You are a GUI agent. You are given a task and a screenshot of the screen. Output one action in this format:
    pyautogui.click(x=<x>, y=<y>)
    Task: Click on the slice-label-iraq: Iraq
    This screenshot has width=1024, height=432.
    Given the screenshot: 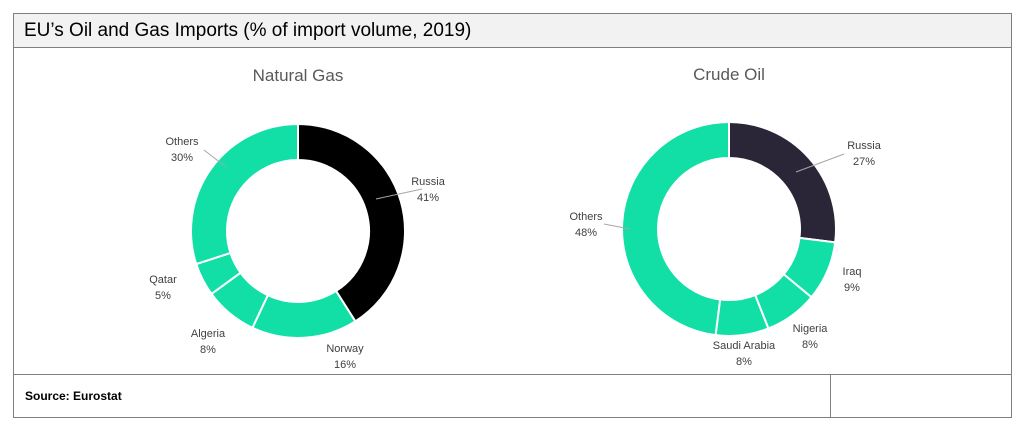 What is the action you would take?
    pyautogui.click(x=852, y=272)
    